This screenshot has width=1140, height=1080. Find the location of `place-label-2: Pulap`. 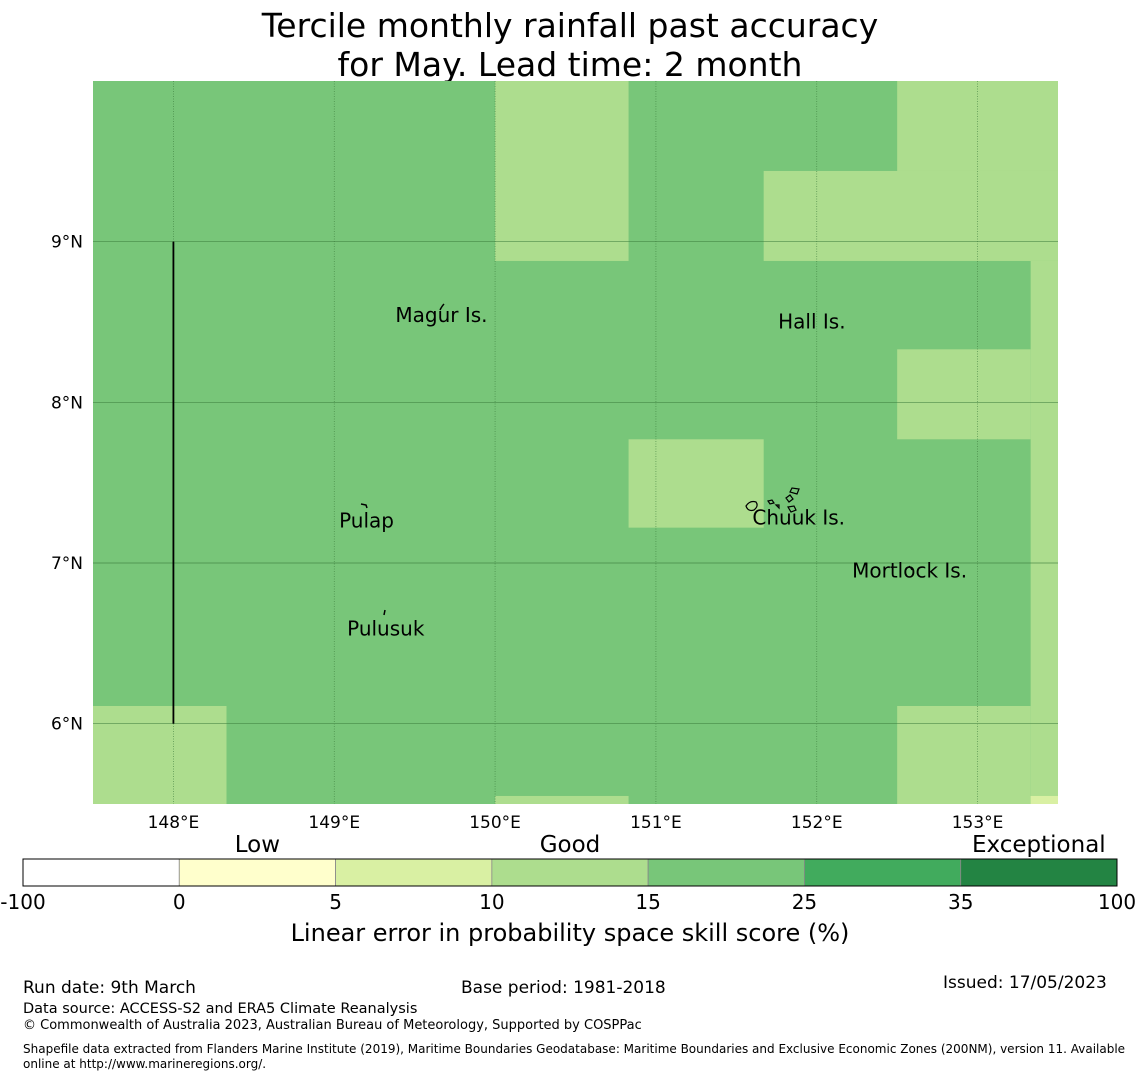

place-label-2: Pulap is located at coordinates (366, 521).